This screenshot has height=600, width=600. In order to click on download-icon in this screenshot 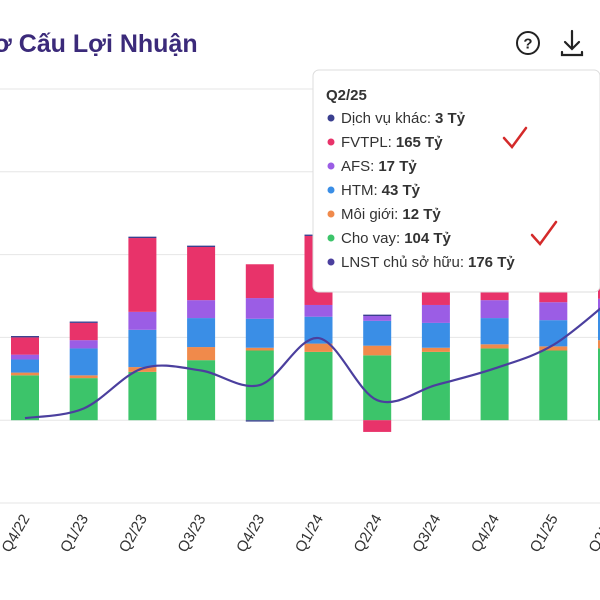, I will do `click(572, 43)`.